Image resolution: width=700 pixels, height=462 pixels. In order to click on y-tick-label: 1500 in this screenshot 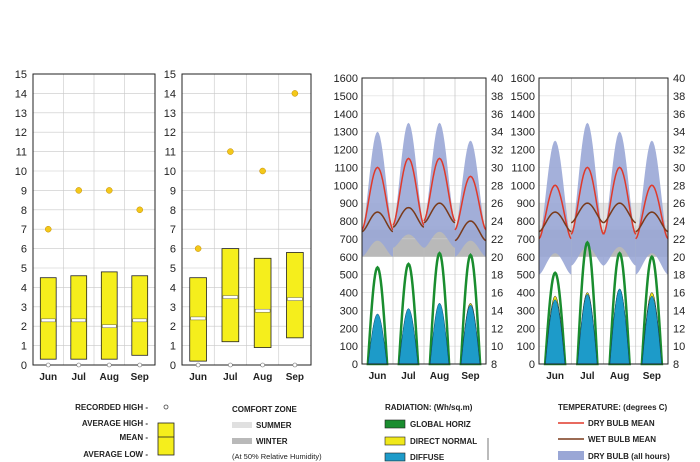, I will do `click(346, 97)`.